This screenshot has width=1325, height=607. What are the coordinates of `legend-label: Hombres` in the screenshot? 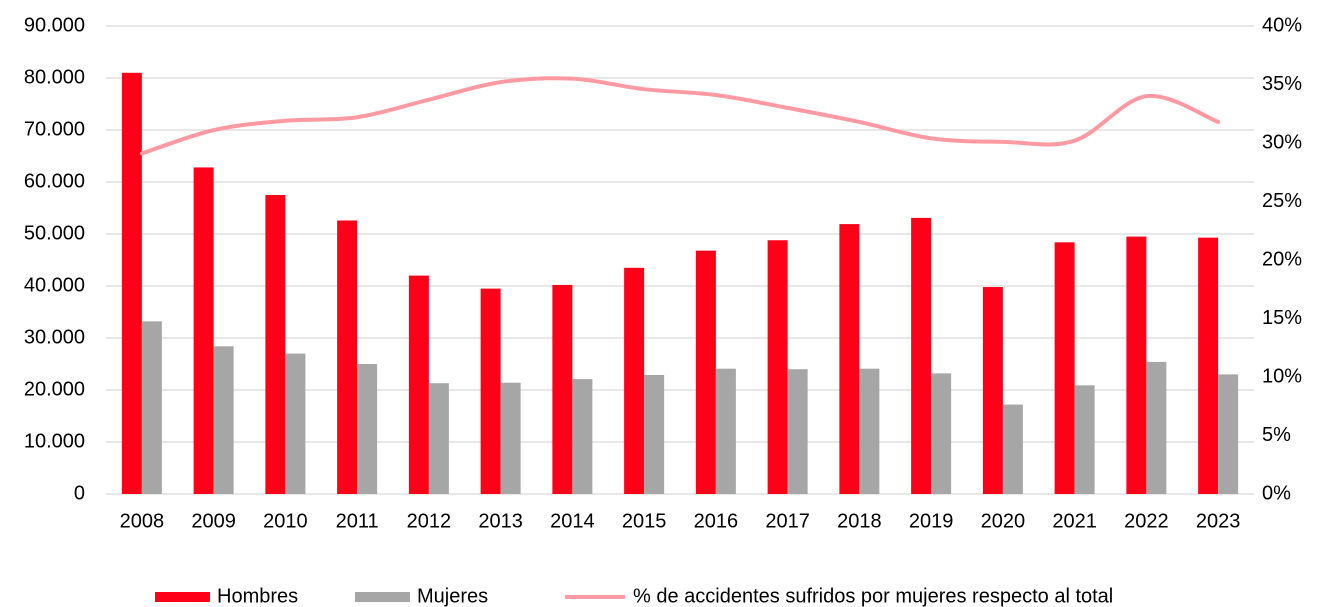 It's located at (257, 596).